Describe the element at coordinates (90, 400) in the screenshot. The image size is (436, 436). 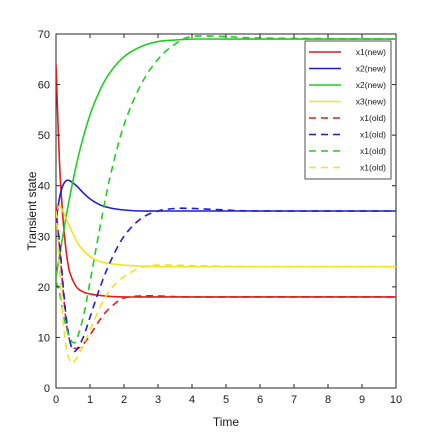
I see `x-tick-label: 1` at that location.